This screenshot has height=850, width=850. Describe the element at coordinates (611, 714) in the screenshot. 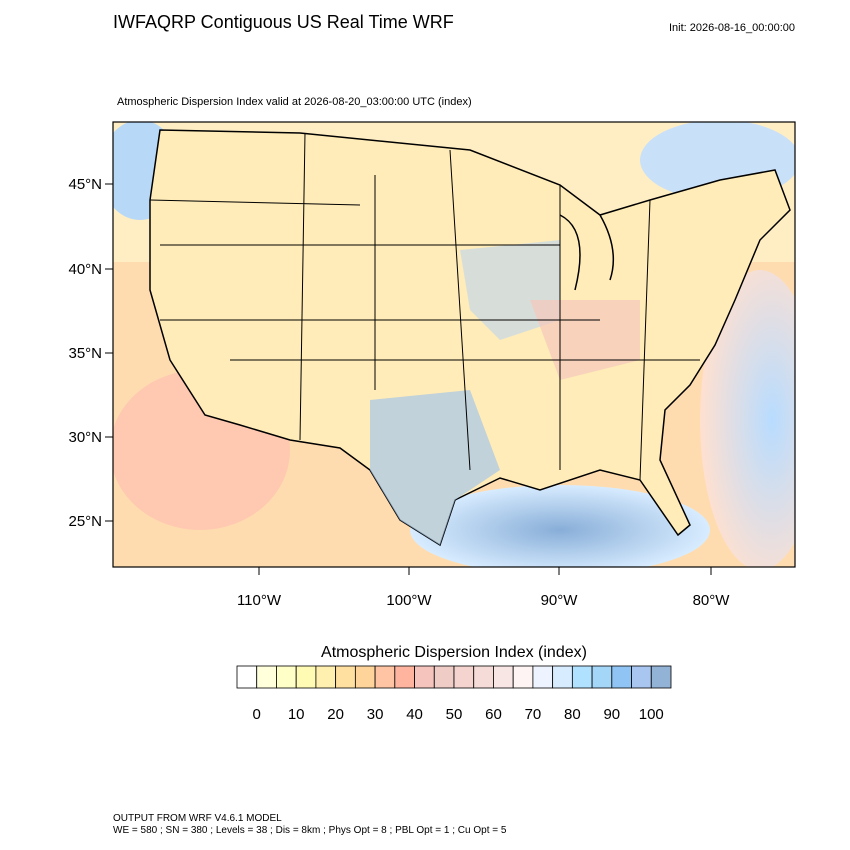

I see `colorbar-label: 90` at that location.